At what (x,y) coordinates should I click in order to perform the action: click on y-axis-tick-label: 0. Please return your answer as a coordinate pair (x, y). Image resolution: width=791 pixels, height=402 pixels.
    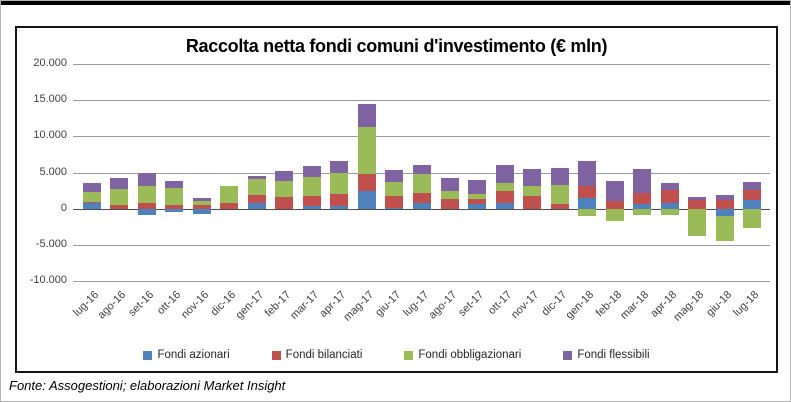
    Looking at the image, I should click on (63, 207).